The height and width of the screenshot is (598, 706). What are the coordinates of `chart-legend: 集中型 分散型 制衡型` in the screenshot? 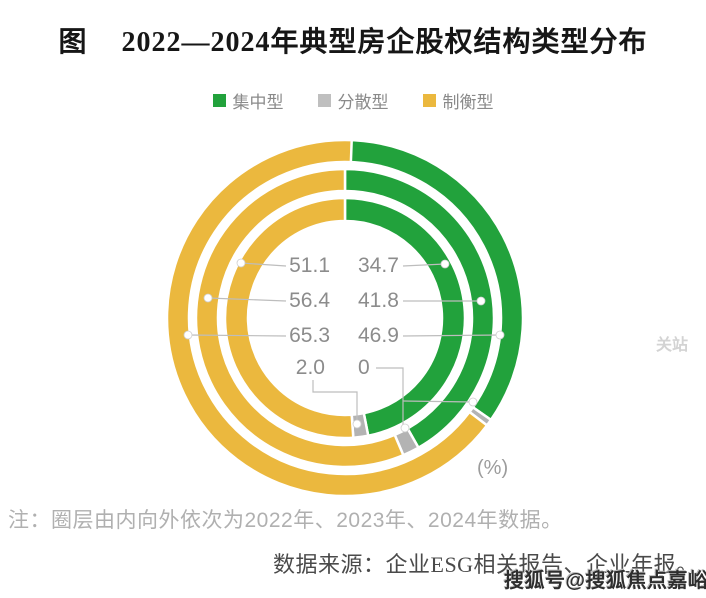 It's located at (353, 100).